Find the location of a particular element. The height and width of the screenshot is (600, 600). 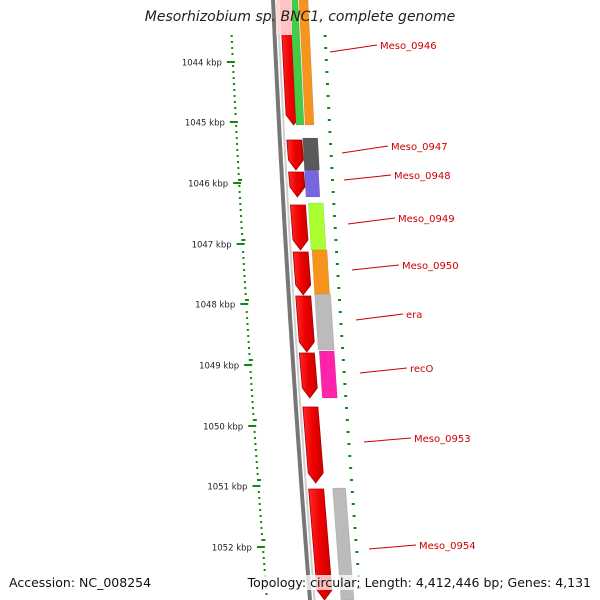

backbone-line is located at coordinates (291, 300).